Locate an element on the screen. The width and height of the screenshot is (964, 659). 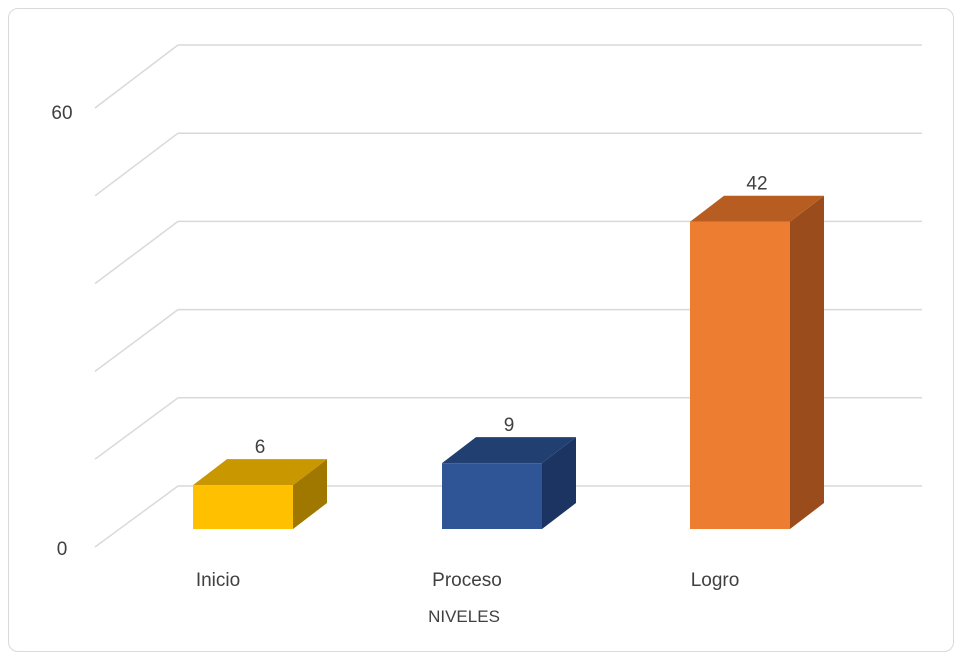
bar-inicio is located at coordinates (260, 494).